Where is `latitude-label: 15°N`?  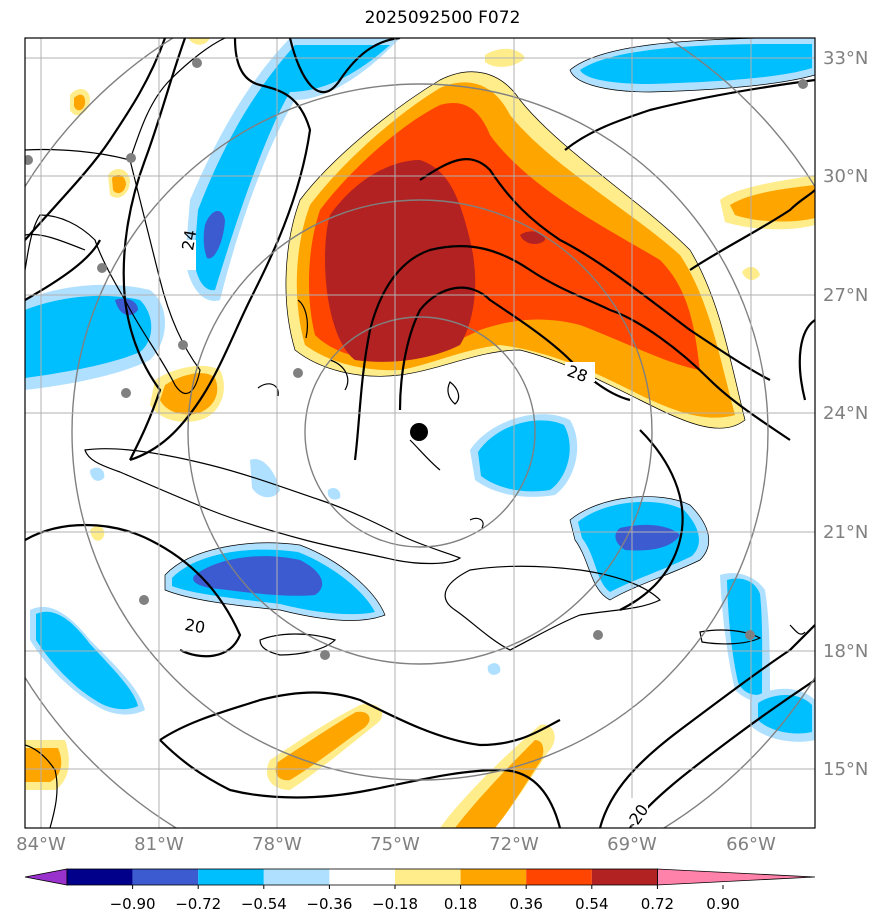
latitude-label: 15°N is located at coordinates (845, 769).